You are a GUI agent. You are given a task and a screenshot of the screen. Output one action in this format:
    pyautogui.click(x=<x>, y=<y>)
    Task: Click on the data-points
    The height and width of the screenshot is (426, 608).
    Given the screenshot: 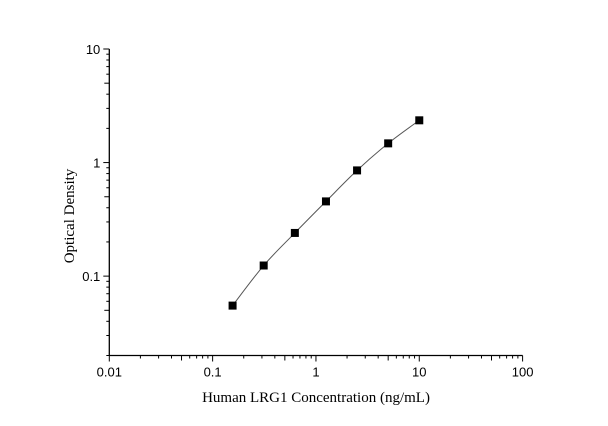 What is the action you would take?
    pyautogui.click(x=326, y=213)
    